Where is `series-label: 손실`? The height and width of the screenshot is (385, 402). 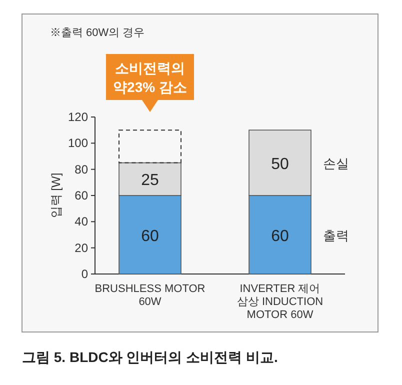
series-label: 손실 is located at coordinates (336, 163).